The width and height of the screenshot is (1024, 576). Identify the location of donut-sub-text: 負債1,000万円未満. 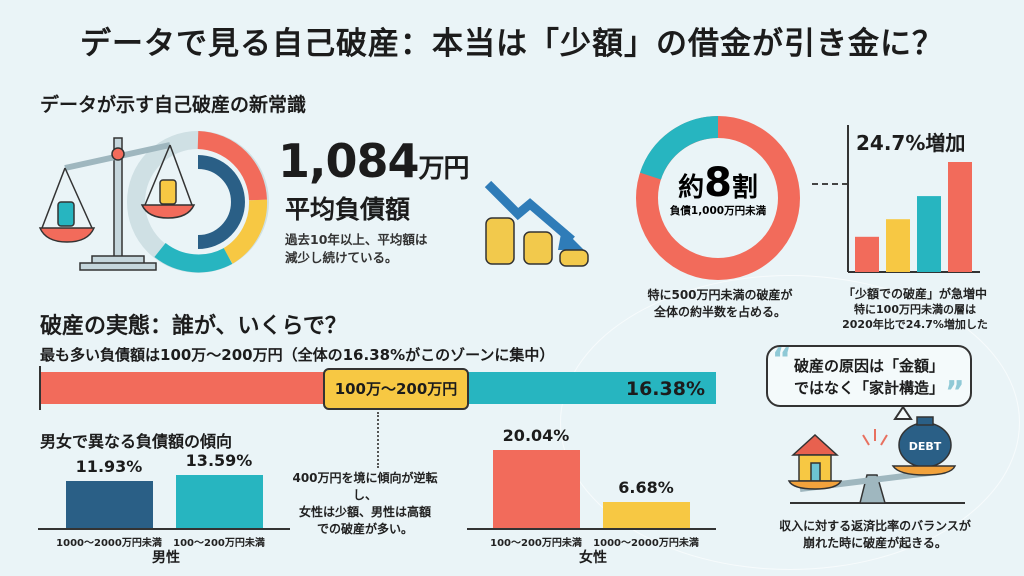
(718, 210).